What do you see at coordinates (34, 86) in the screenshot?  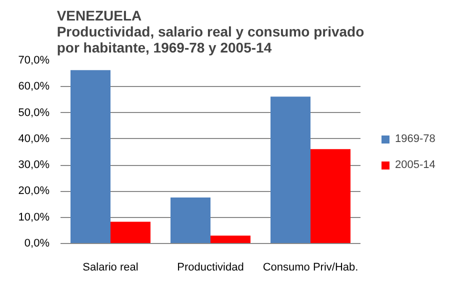 I see `y-tick-label: 60,0%` at bounding box center [34, 86].